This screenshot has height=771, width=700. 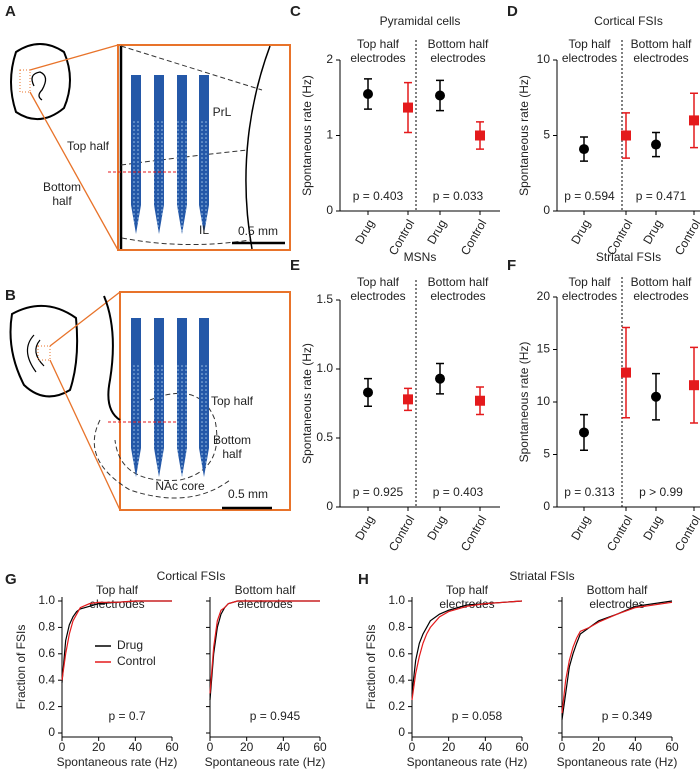 What do you see at coordinates (544, 59) in the screenshot?
I see `y-tick-label: 10` at bounding box center [544, 59].